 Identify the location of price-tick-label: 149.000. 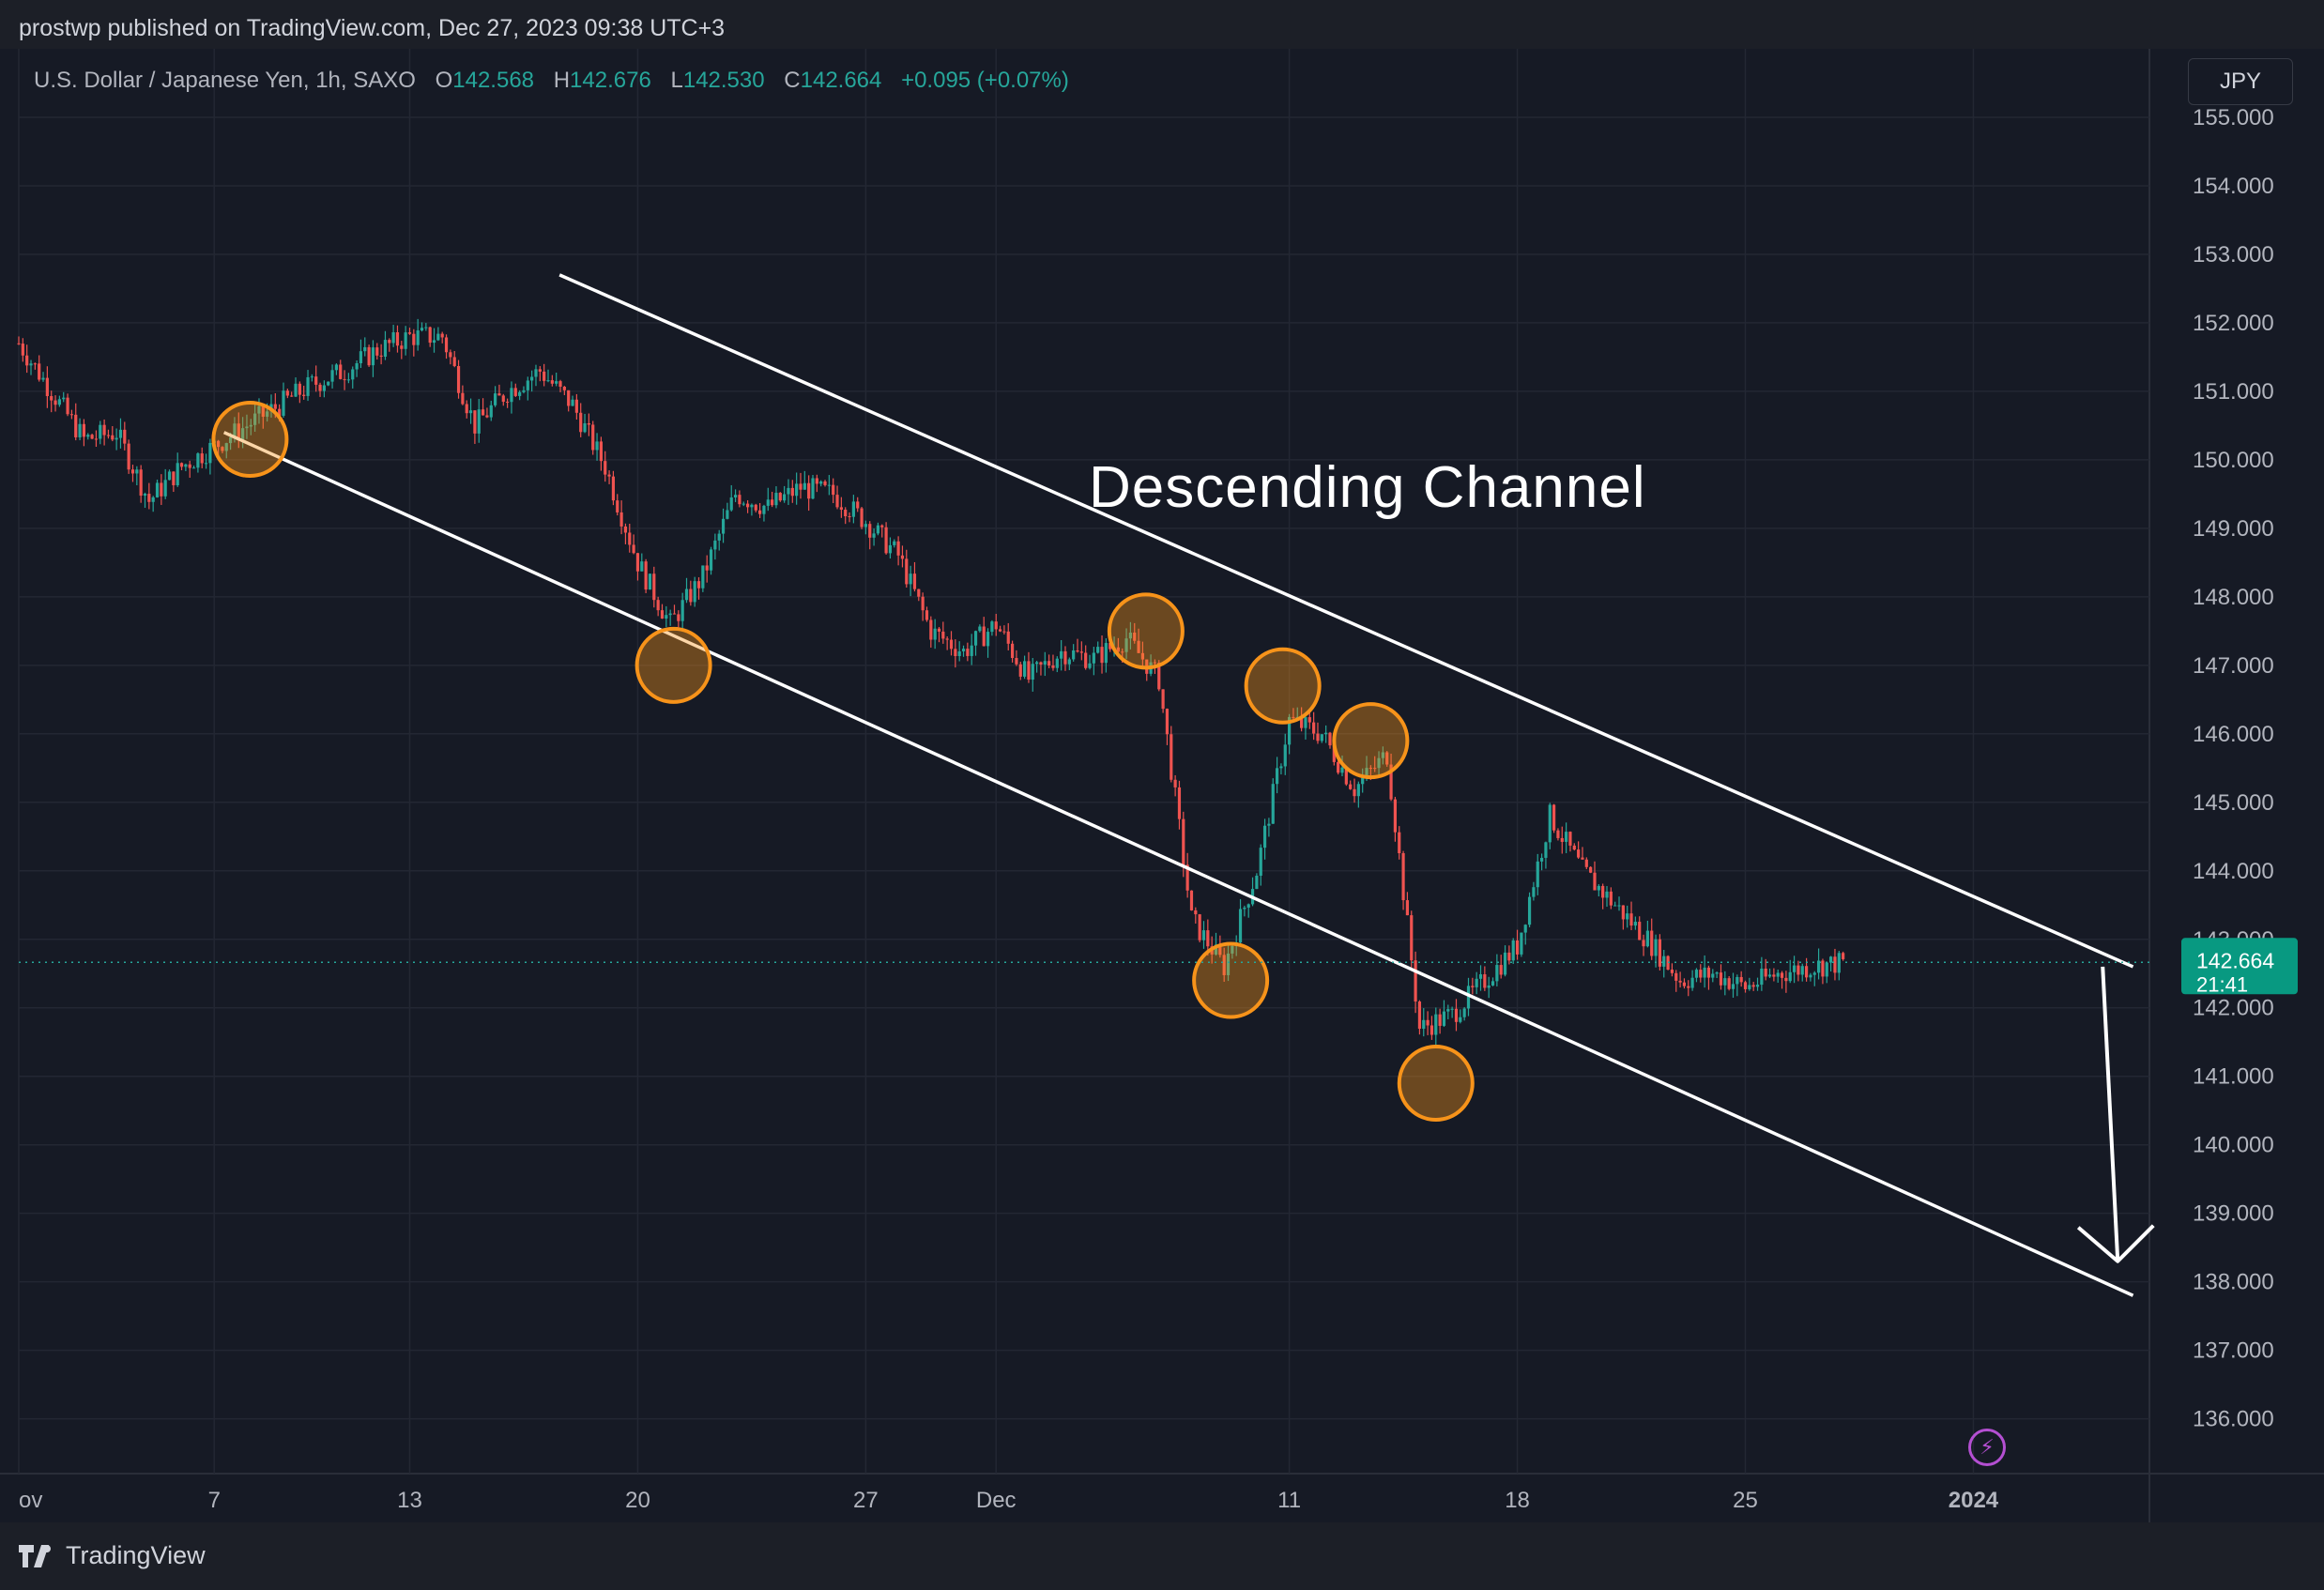
(2233, 529).